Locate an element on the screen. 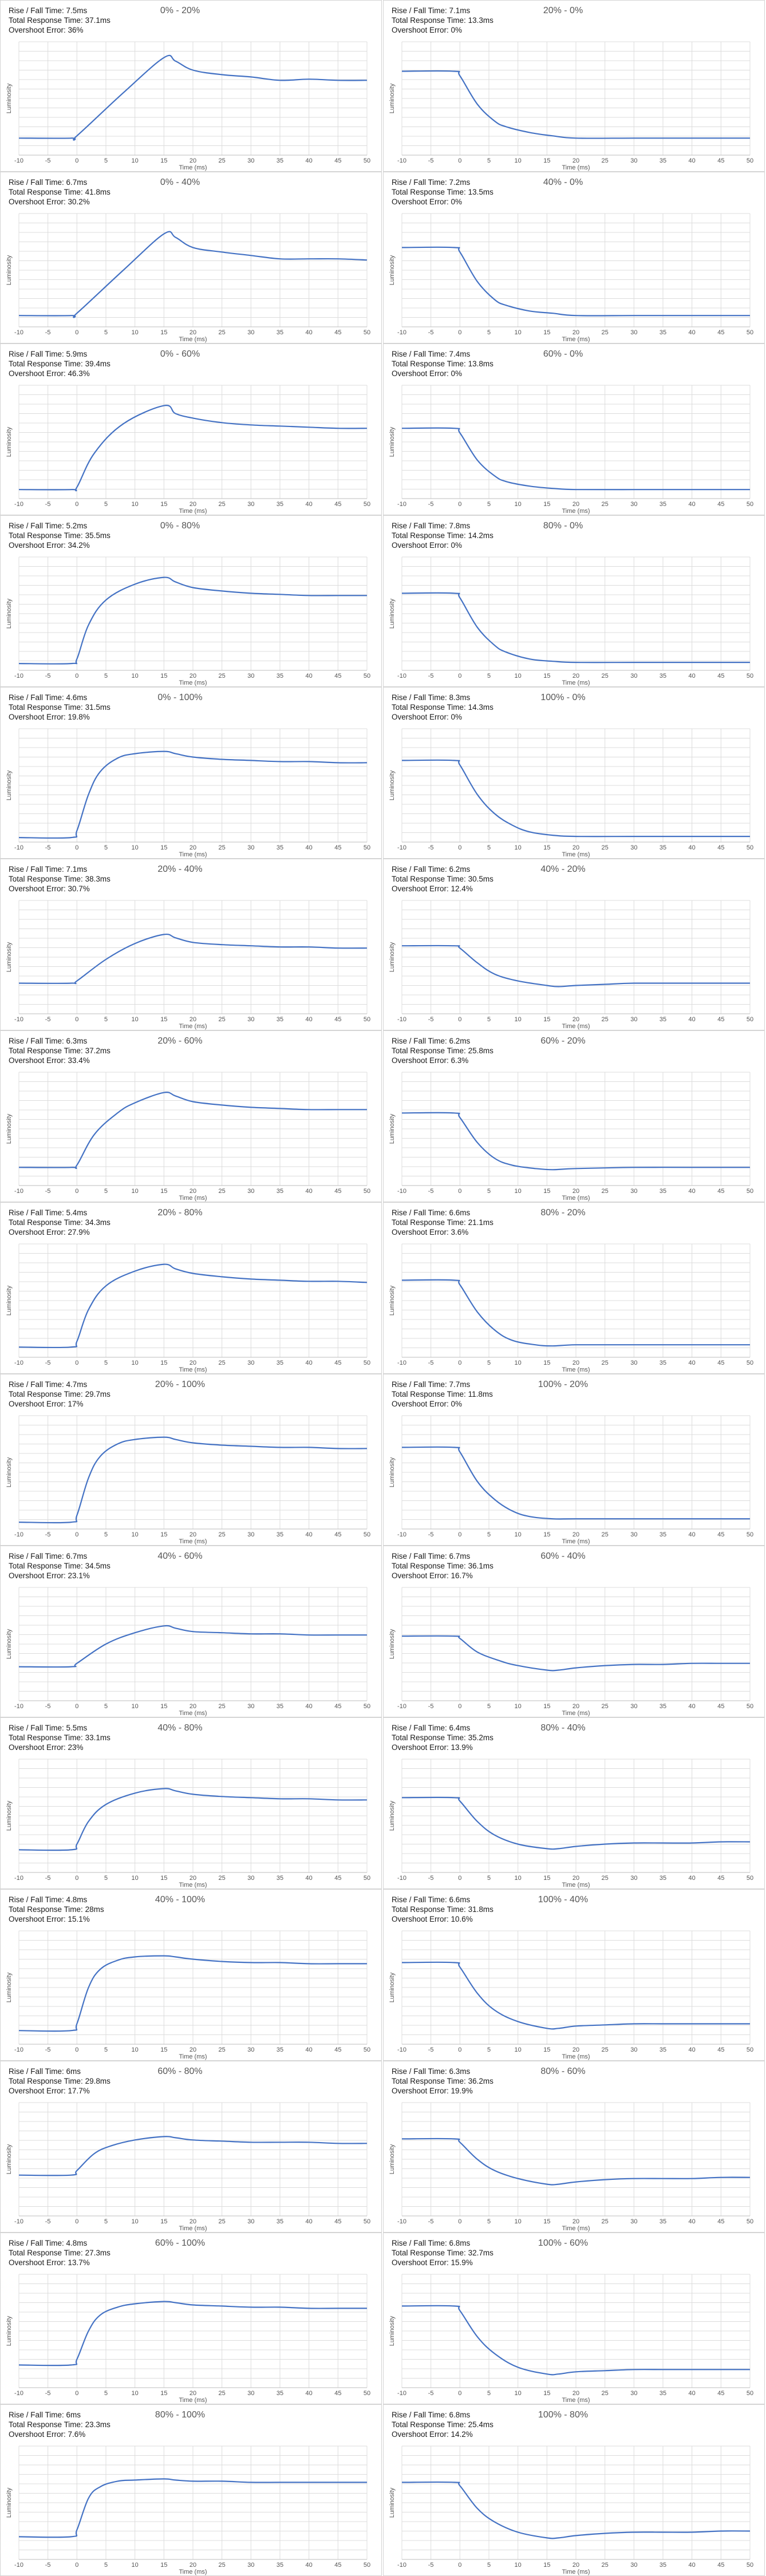 This screenshot has width=766, height=2576. x-tick-label: 15 is located at coordinates (546, 1019).